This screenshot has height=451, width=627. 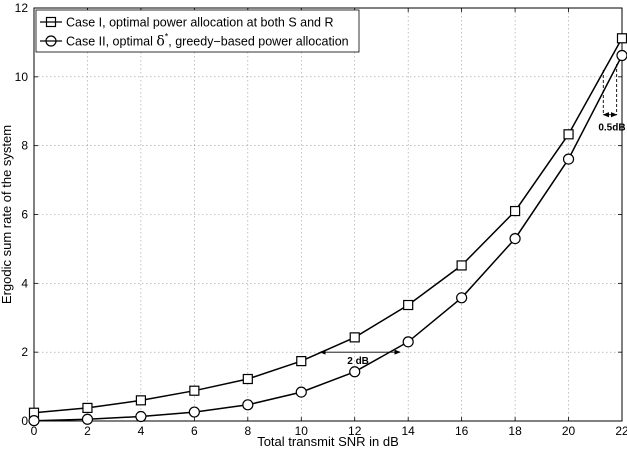 I want to click on x-tick-label: 18, so click(x=515, y=431).